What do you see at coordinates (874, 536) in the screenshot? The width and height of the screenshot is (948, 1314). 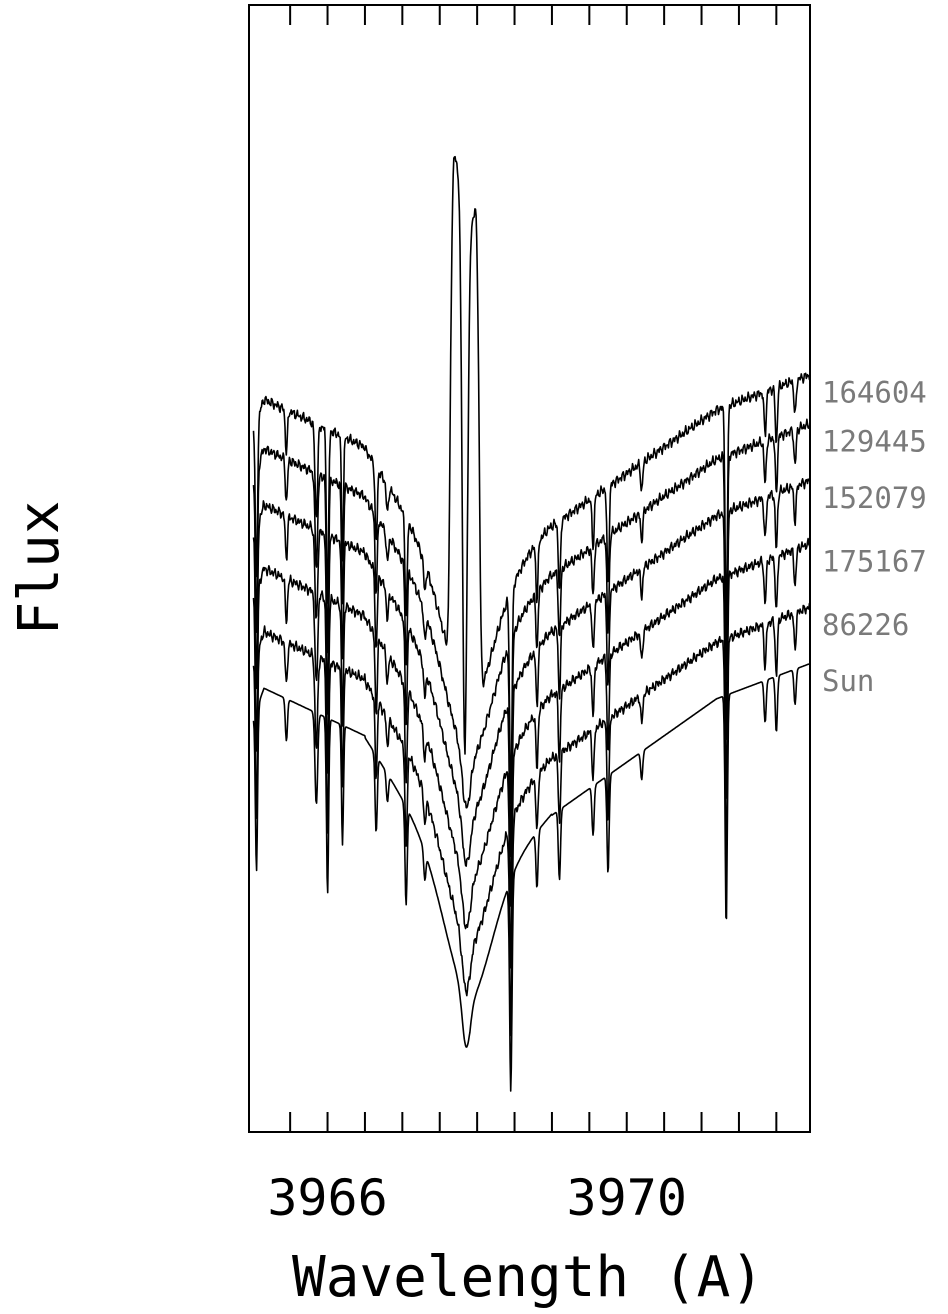 I see `series-labels: 164604 129445 152079 175167 86226 Sun` at bounding box center [874, 536].